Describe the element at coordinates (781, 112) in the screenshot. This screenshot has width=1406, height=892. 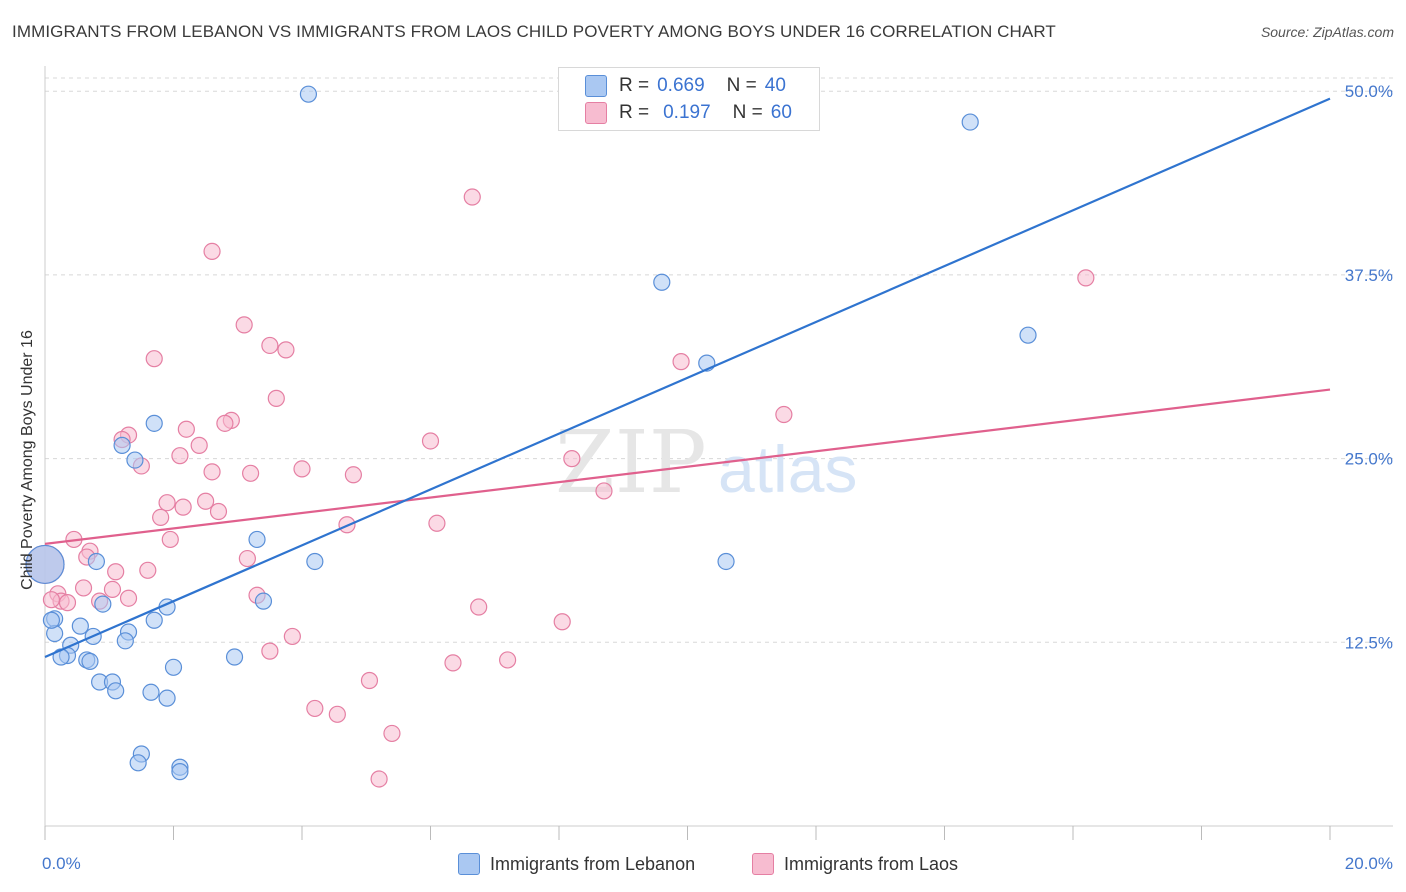
I see `legend-n-value: 60` at that location.